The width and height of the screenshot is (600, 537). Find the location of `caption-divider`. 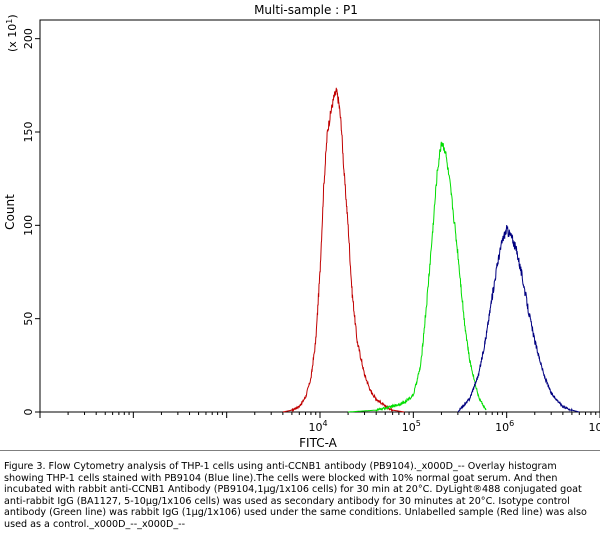

caption-divider is located at coordinates (300, 450).